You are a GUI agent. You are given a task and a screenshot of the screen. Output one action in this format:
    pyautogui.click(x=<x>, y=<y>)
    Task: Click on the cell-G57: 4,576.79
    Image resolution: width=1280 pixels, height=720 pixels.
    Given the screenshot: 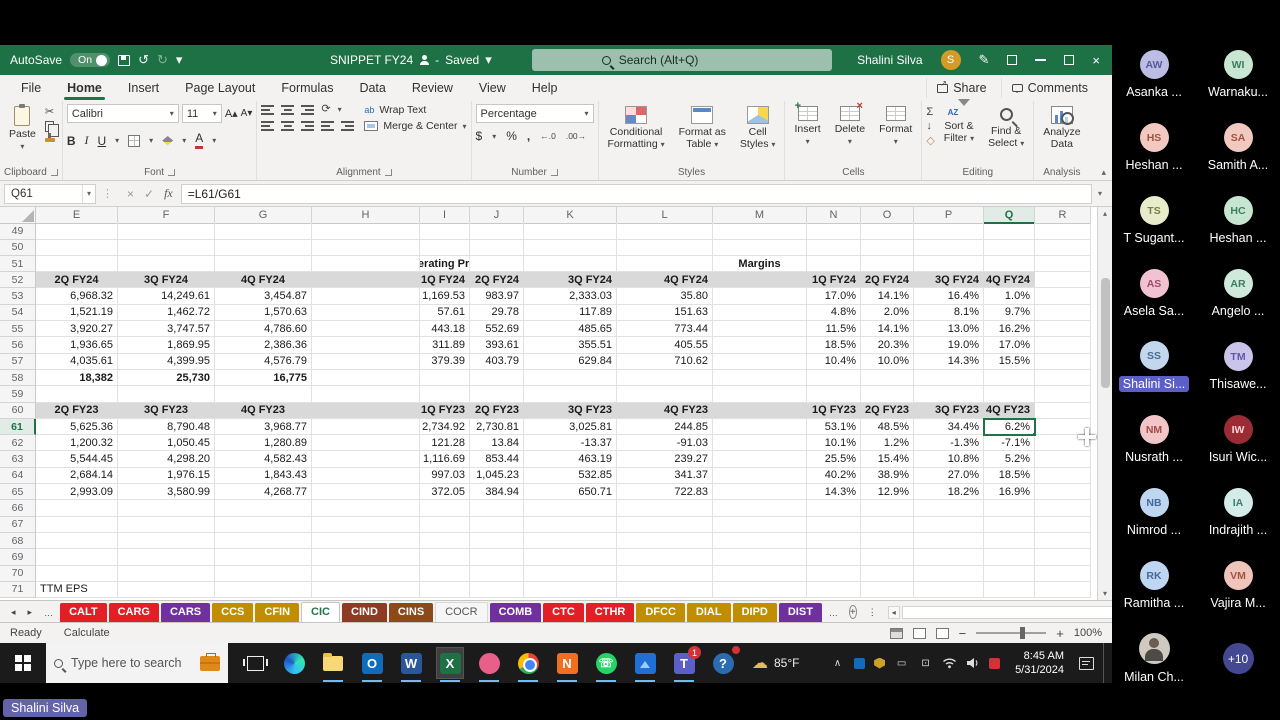 What is the action you would take?
    pyautogui.click(x=263, y=361)
    